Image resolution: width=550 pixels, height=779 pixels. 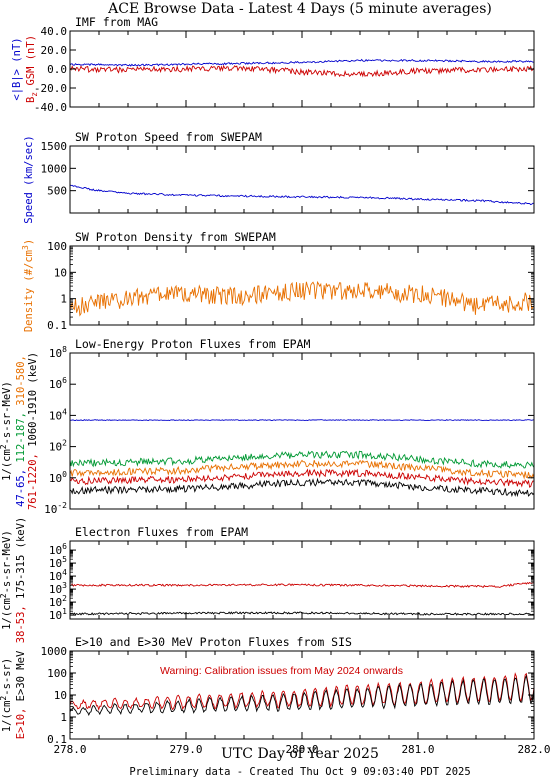 What do you see at coordinates (50, 88) in the screenshot?
I see `y-tick-label: -20.0` at bounding box center [50, 88].